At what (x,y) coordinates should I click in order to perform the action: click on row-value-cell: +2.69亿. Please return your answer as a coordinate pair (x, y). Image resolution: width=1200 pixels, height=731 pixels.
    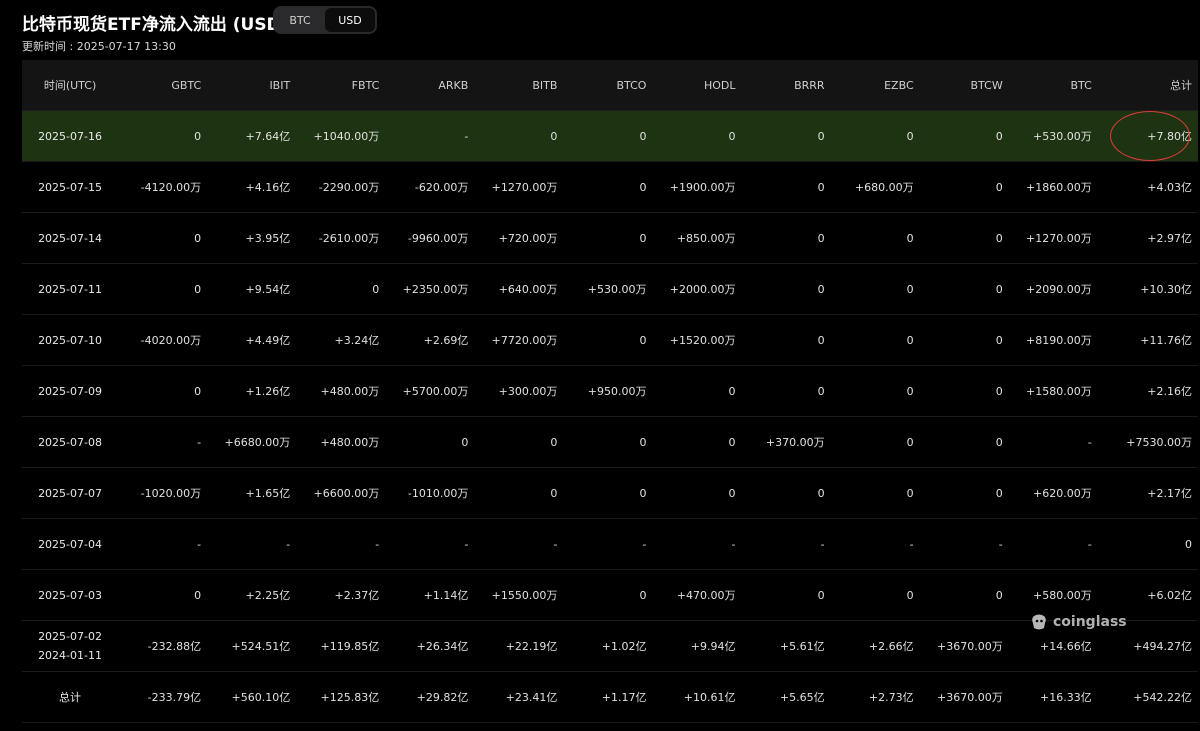
    Looking at the image, I should click on (430, 340).